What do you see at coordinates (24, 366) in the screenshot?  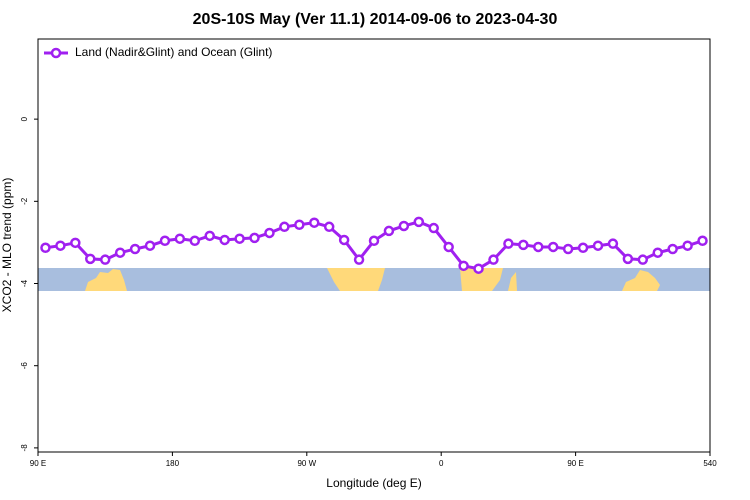 I see `y-tick-label: -6` at bounding box center [24, 366].